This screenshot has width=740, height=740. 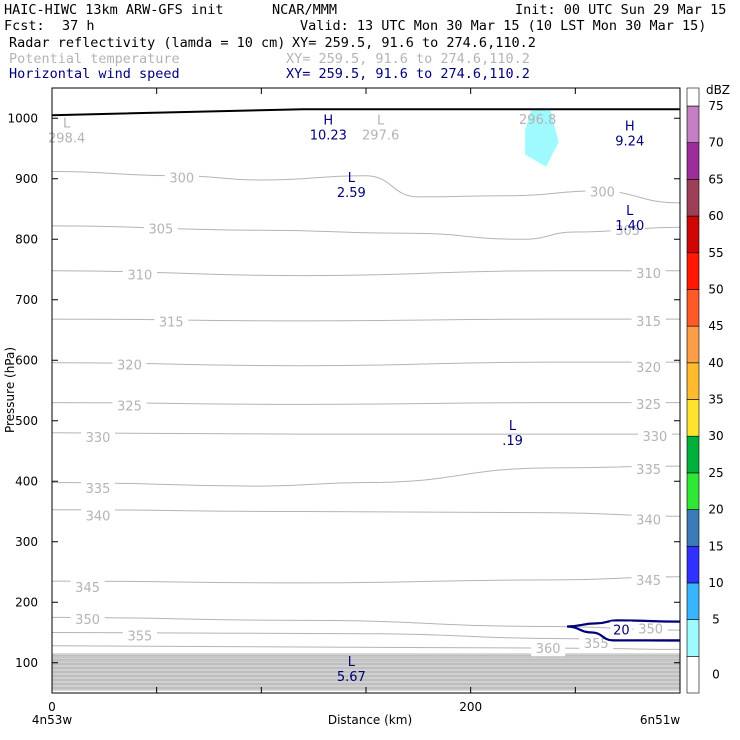 What do you see at coordinates (52, 707) in the screenshot?
I see `x-tick-label: 0` at bounding box center [52, 707].